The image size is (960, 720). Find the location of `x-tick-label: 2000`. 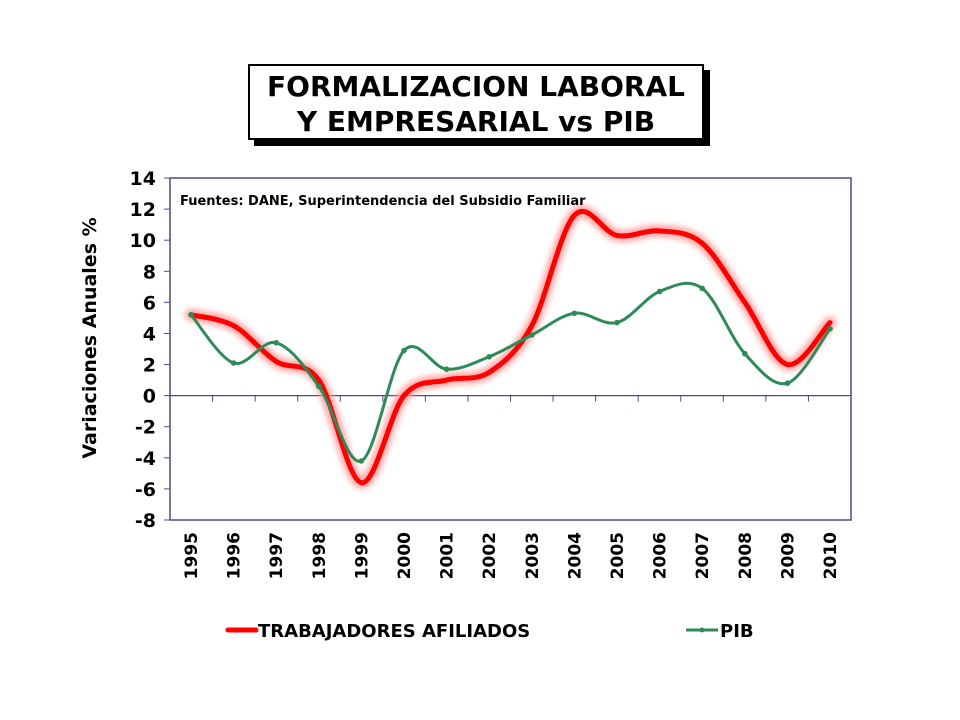

x-tick-label: 2000 is located at coordinates (405, 555).